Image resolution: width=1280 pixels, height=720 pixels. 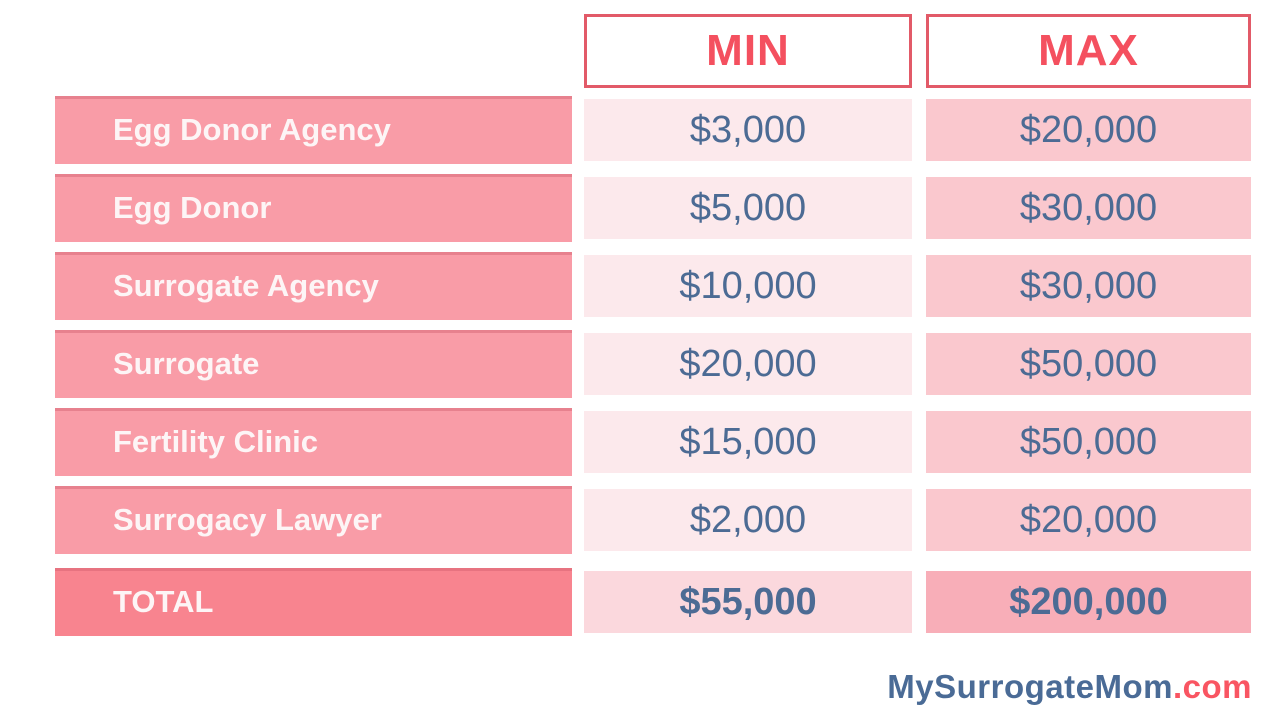 What do you see at coordinates (313, 602) in the screenshot?
I see `total-row-label: TOTAL` at bounding box center [313, 602].